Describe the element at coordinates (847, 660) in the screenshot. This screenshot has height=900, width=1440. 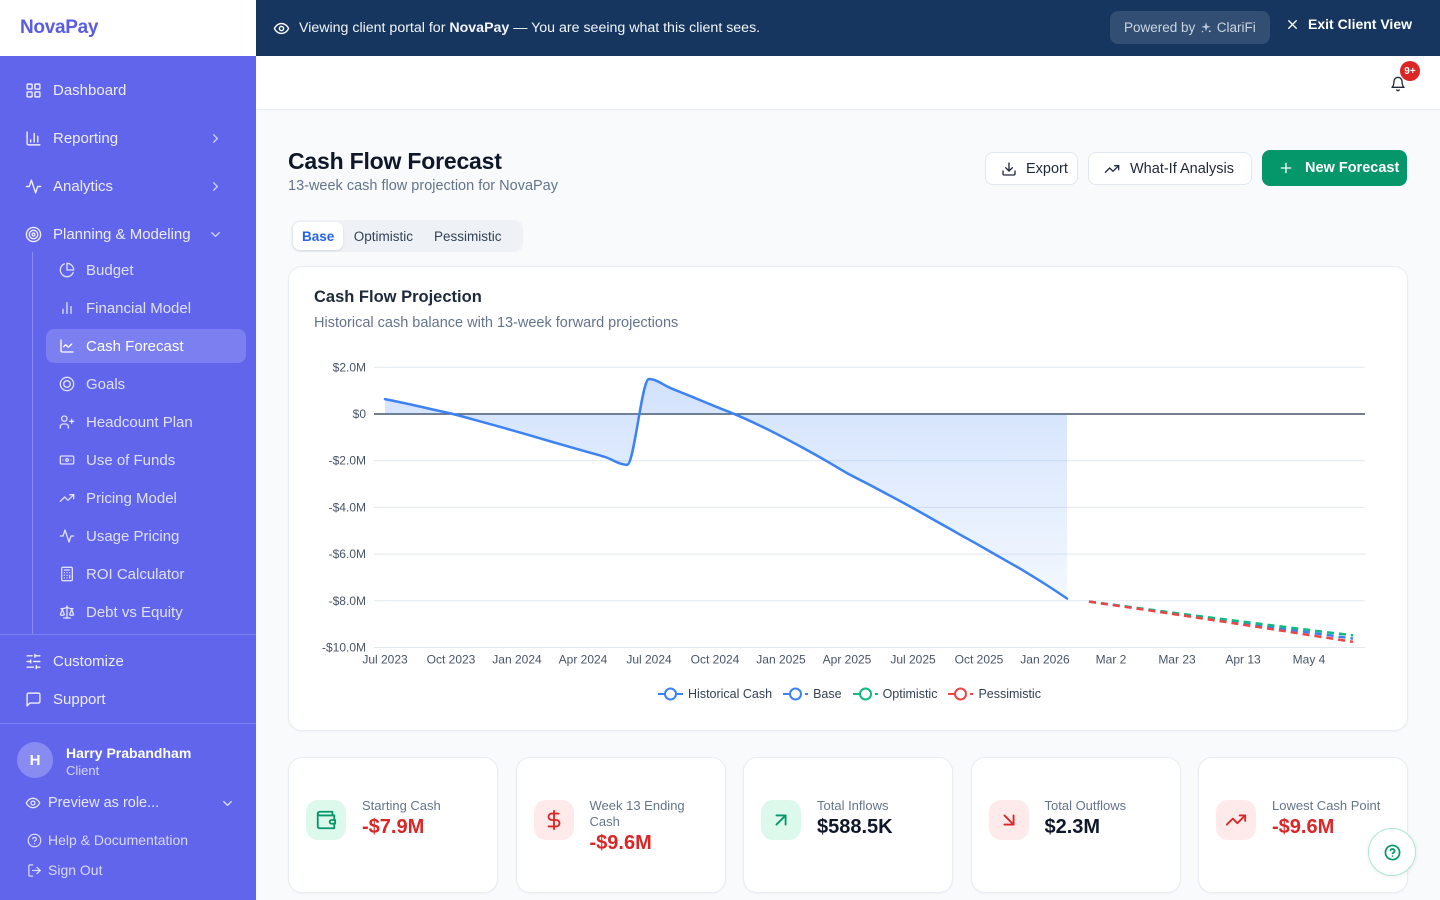
I see `svg-text: Apr 2025` at that location.